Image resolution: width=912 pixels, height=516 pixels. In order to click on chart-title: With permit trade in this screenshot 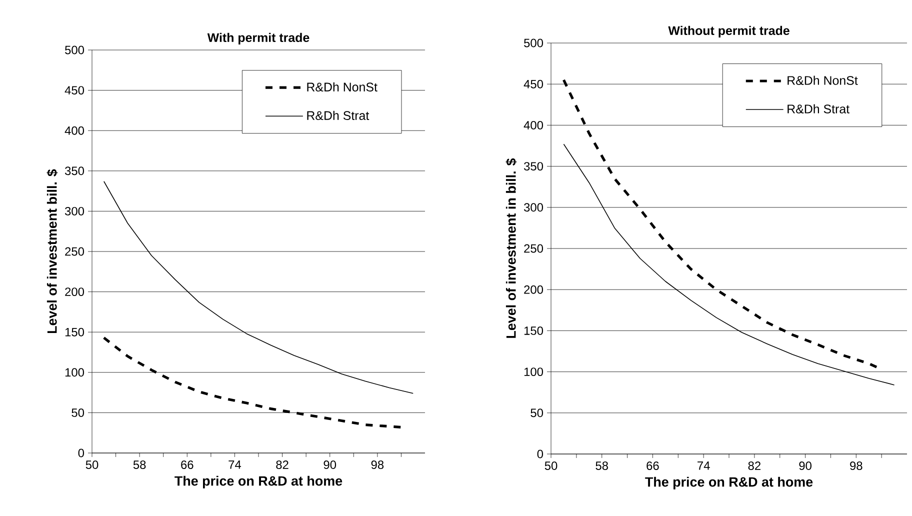, I will do `click(258, 38)`.